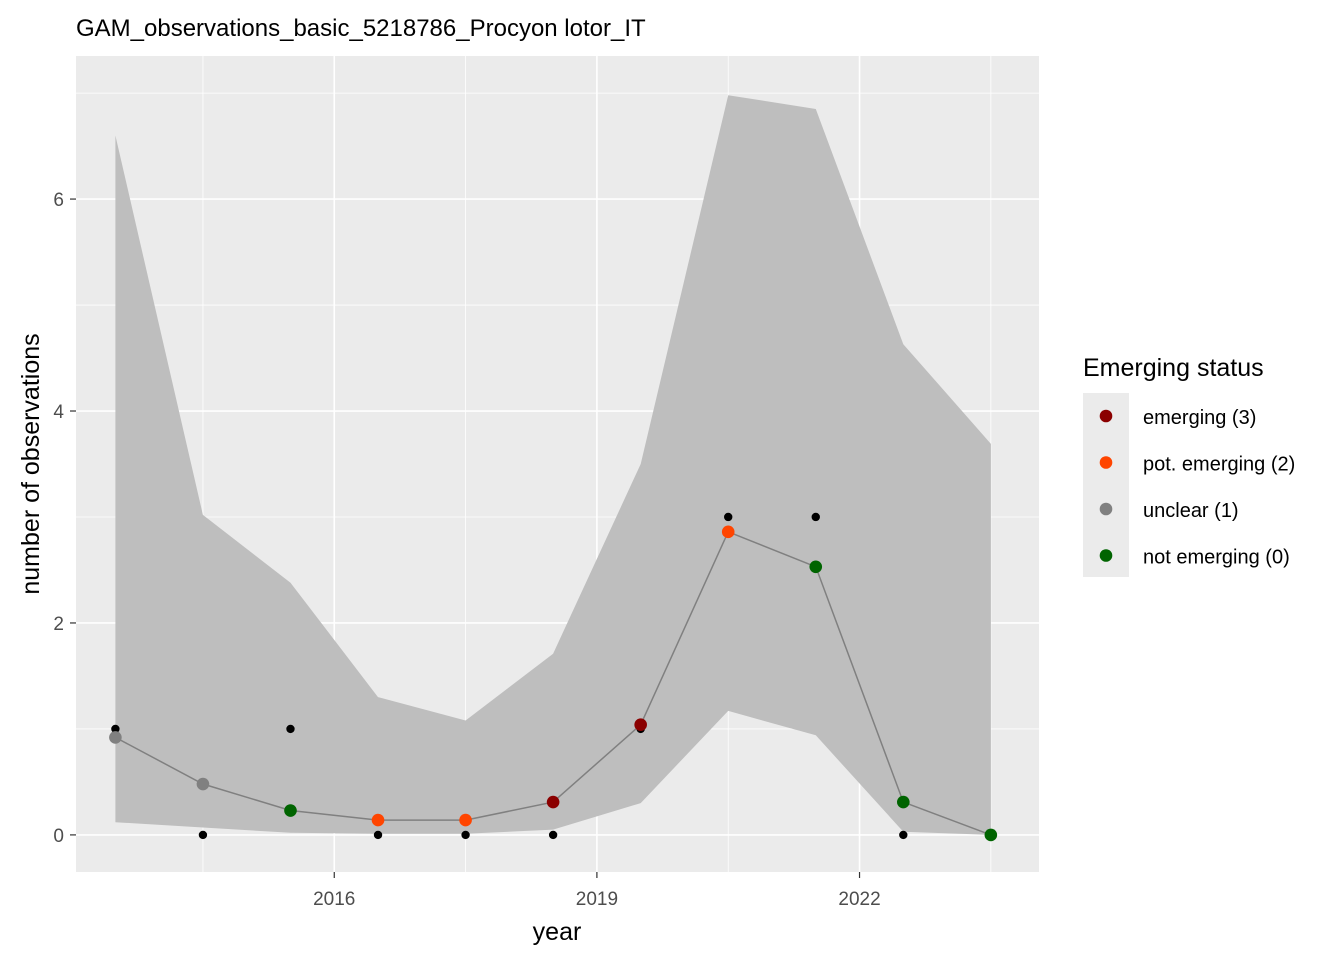 Image resolution: width=1344 pixels, height=960 pixels. I want to click on y-axis: 0 2 4 6, so click(64, 518).